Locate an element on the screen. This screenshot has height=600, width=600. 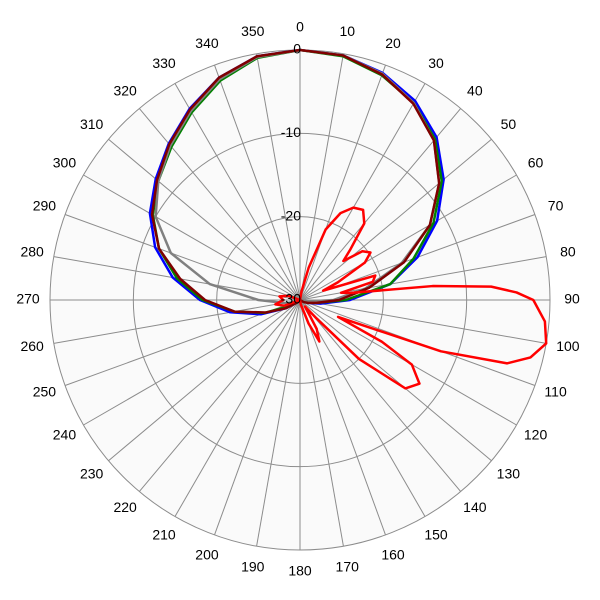
angle-tick-label: 180 is located at coordinates (300, 571).